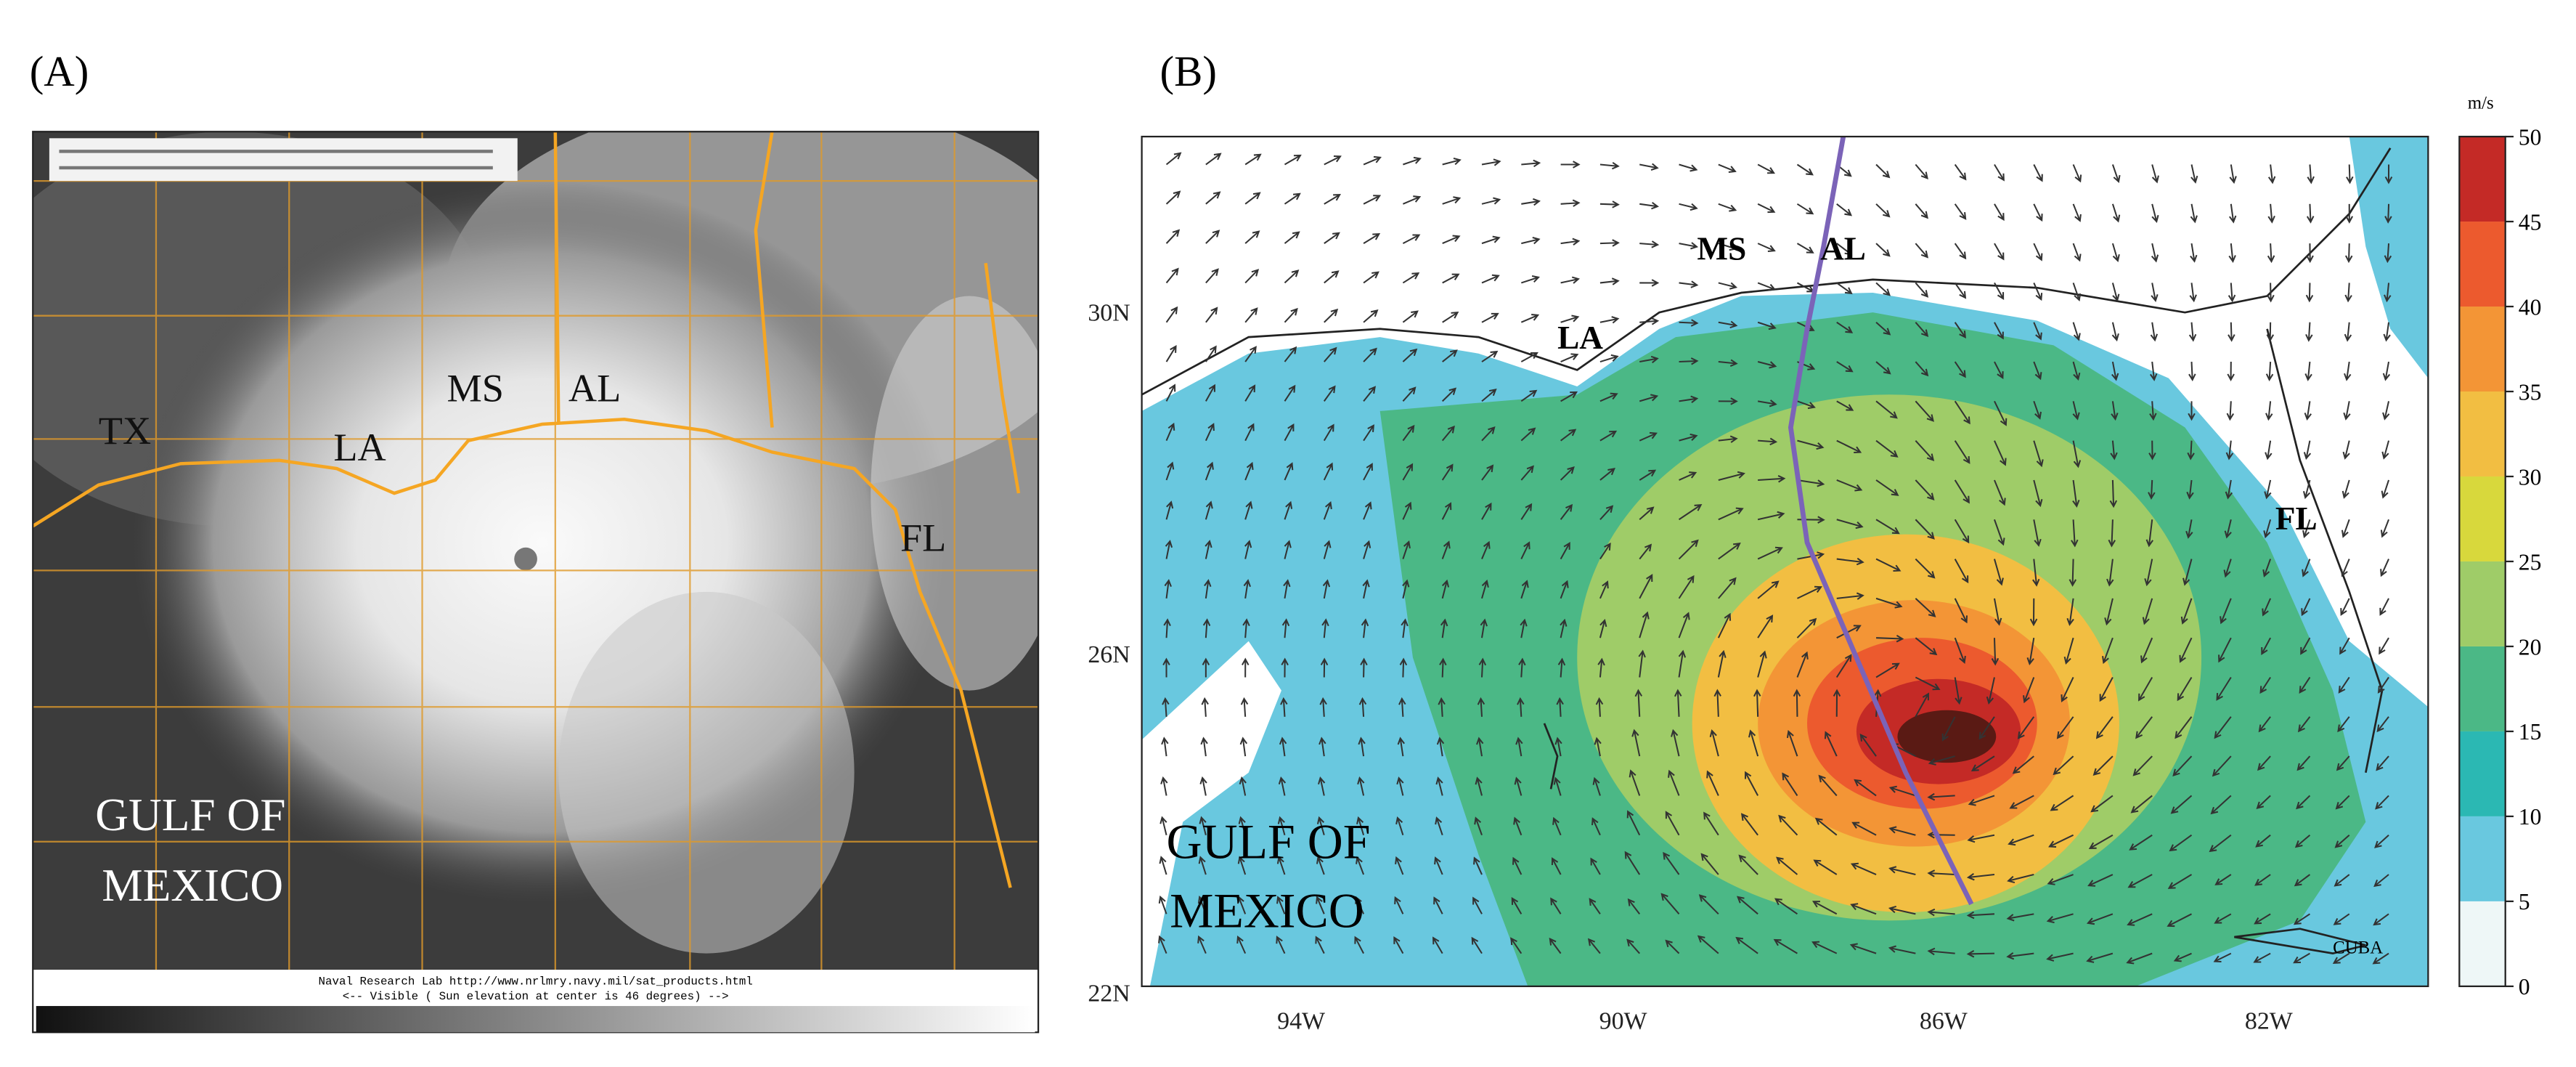  Describe the element at coordinates (1267, 910) in the screenshot. I see `region-label: MEXICO` at that location.